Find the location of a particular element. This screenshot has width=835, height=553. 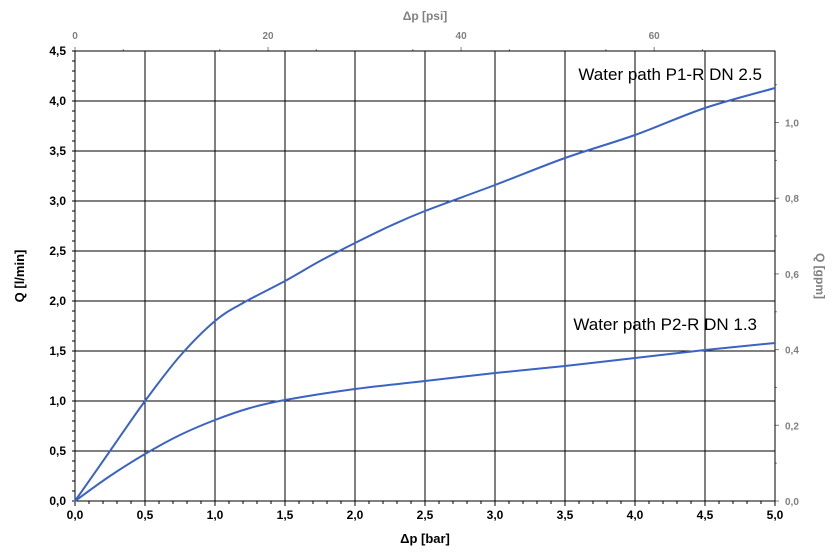

x2-tick-label: 60 is located at coordinates (655, 36).